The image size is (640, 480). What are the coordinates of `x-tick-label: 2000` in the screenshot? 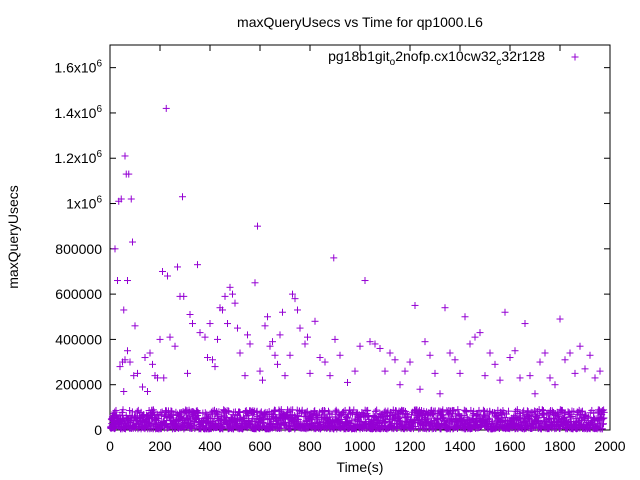 It's located at (609, 446).